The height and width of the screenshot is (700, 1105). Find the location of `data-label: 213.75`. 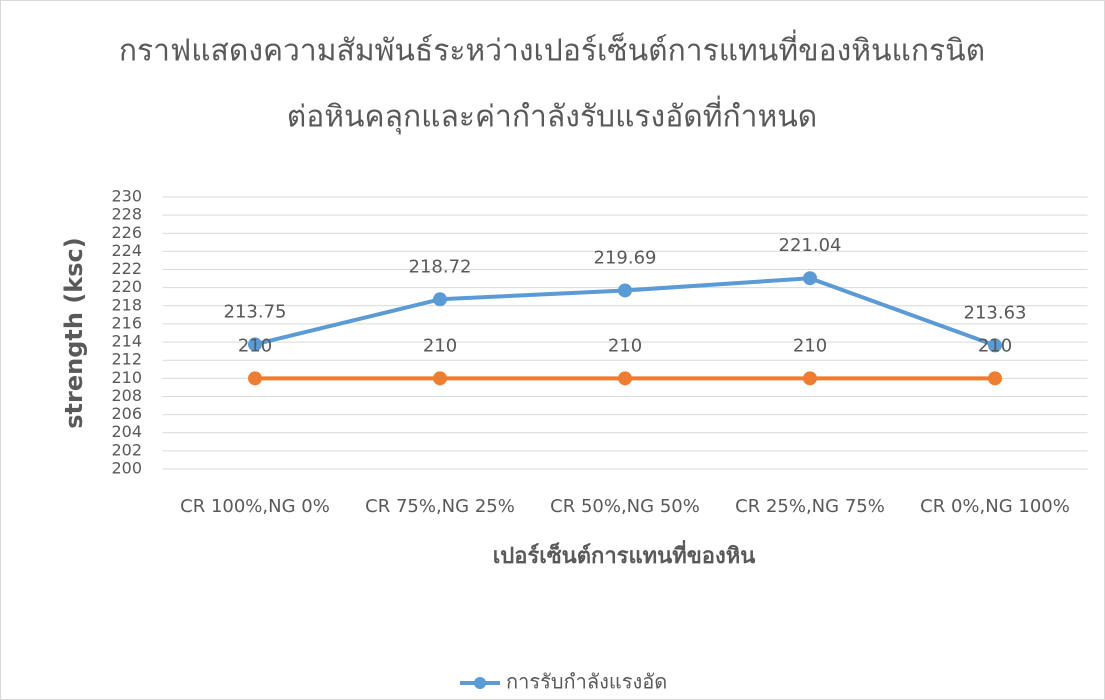

data-label: 213.75 is located at coordinates (255, 311).